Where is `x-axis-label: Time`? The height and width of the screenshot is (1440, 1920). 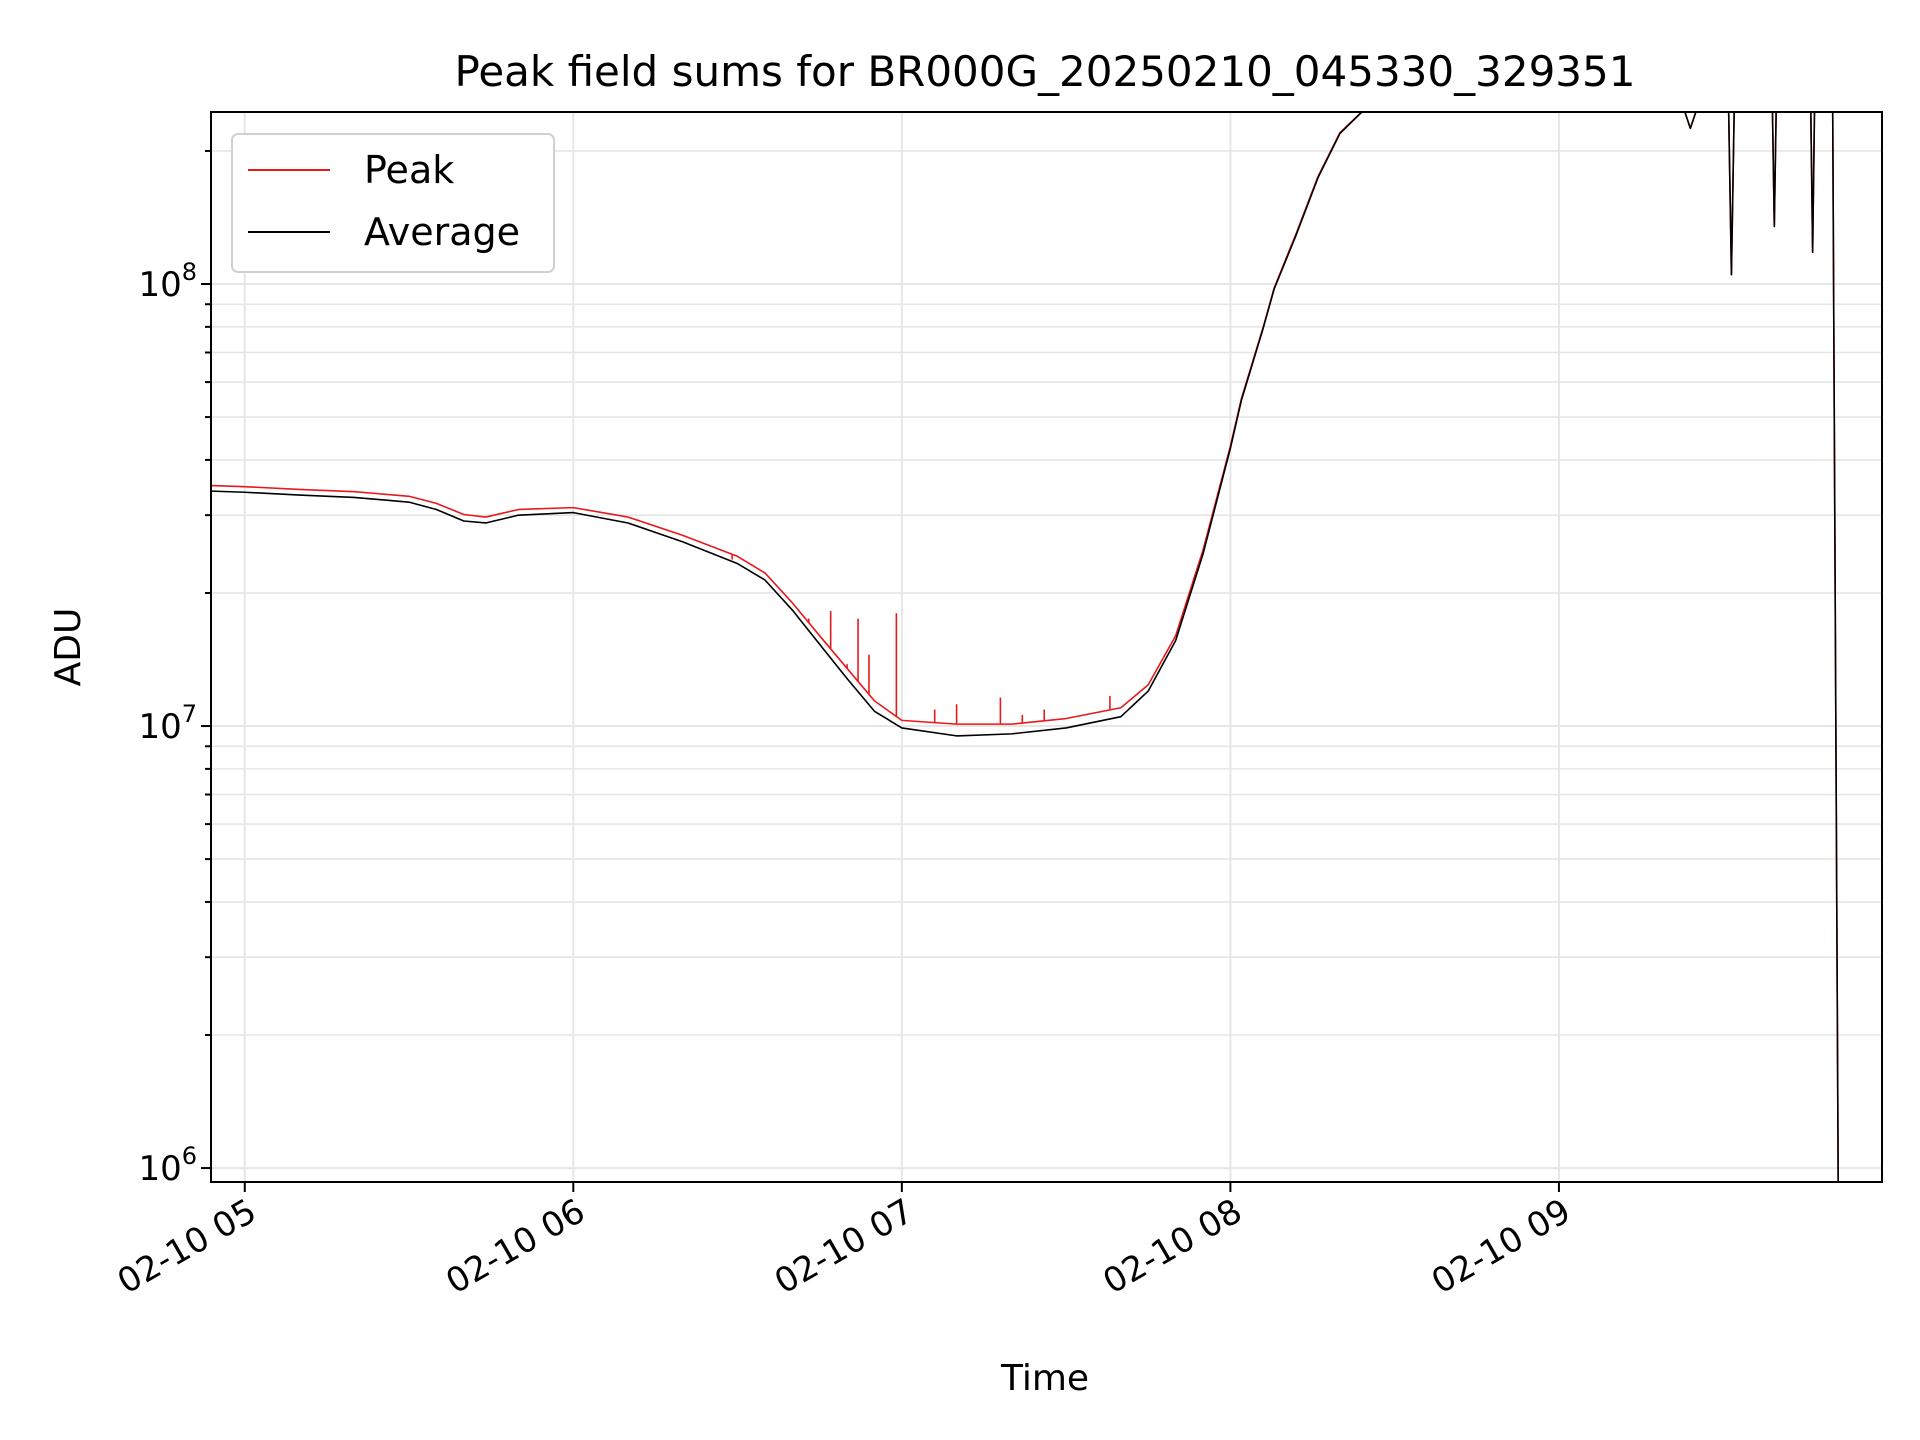 x-axis-label: Time is located at coordinates (1044, 1378).